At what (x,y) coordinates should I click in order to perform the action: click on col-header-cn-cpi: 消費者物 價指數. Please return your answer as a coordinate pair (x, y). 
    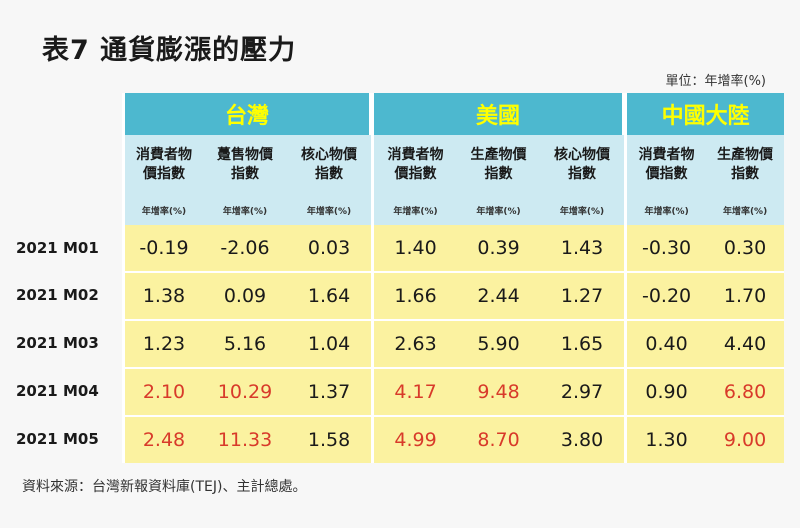
    Looking at the image, I should click on (665, 165).